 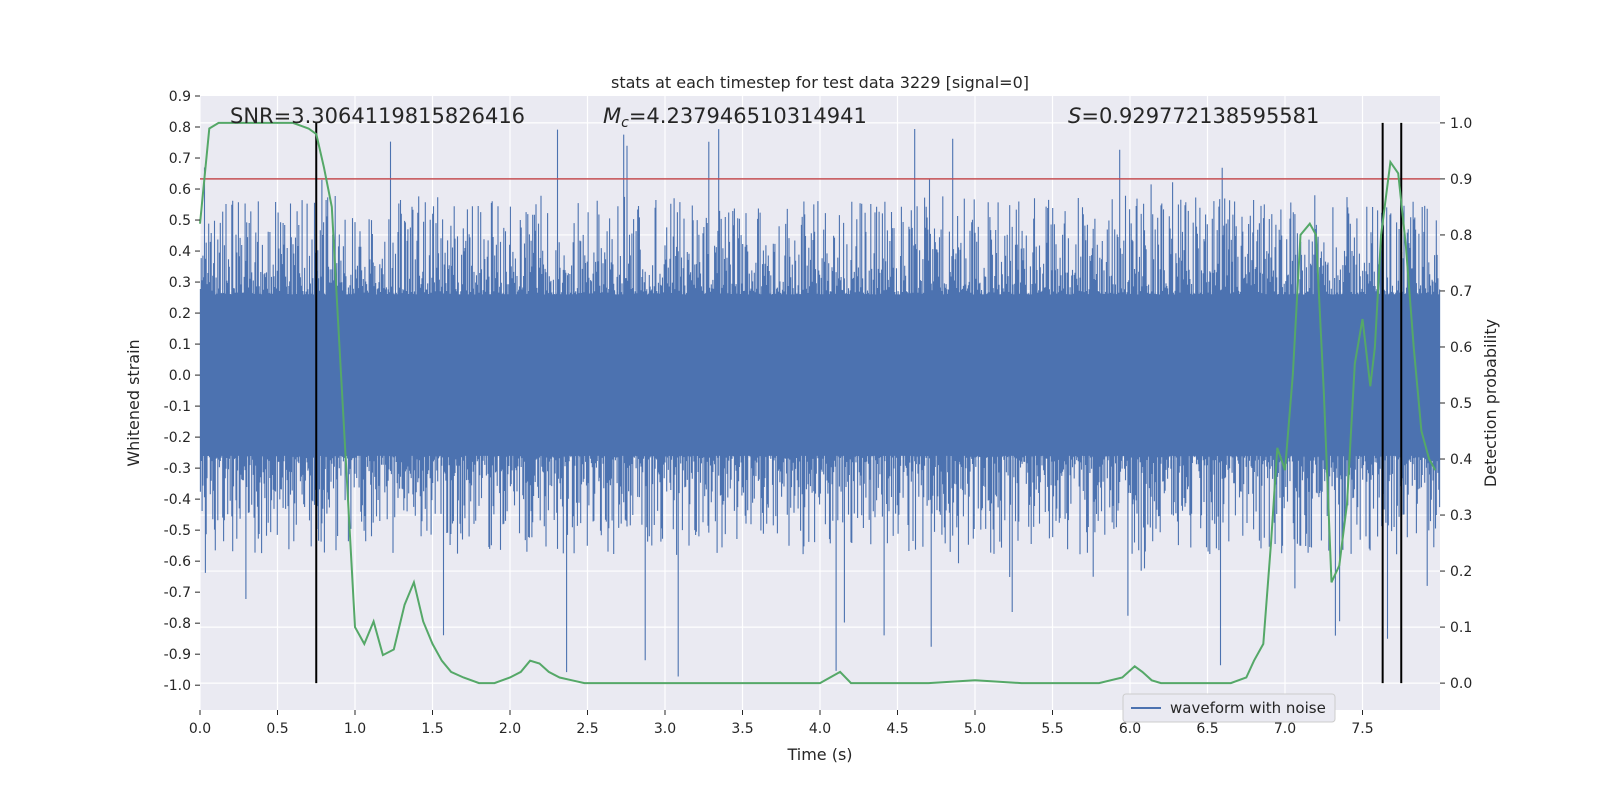 I want to click on legend: waveform with noise, so click(x=1229, y=708).